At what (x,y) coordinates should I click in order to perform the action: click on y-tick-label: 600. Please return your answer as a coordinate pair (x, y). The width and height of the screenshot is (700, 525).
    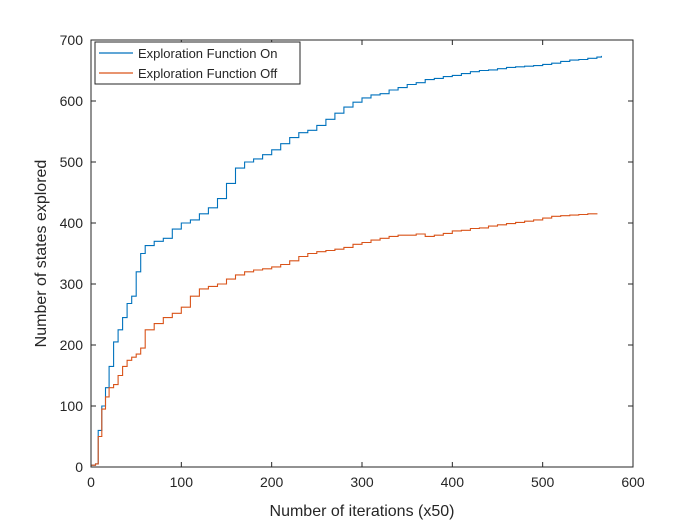
    Looking at the image, I should click on (72, 101).